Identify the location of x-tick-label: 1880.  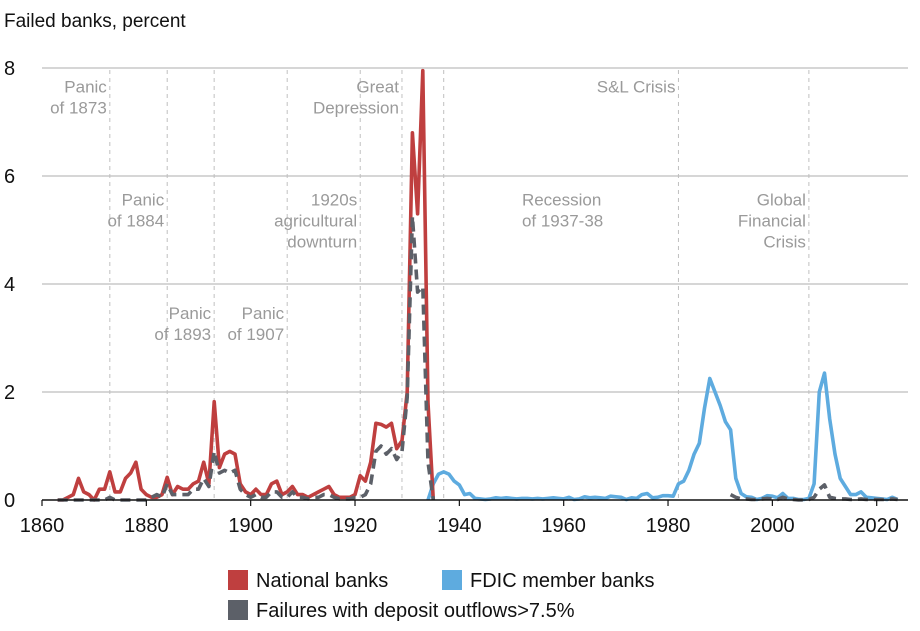
(146, 526).